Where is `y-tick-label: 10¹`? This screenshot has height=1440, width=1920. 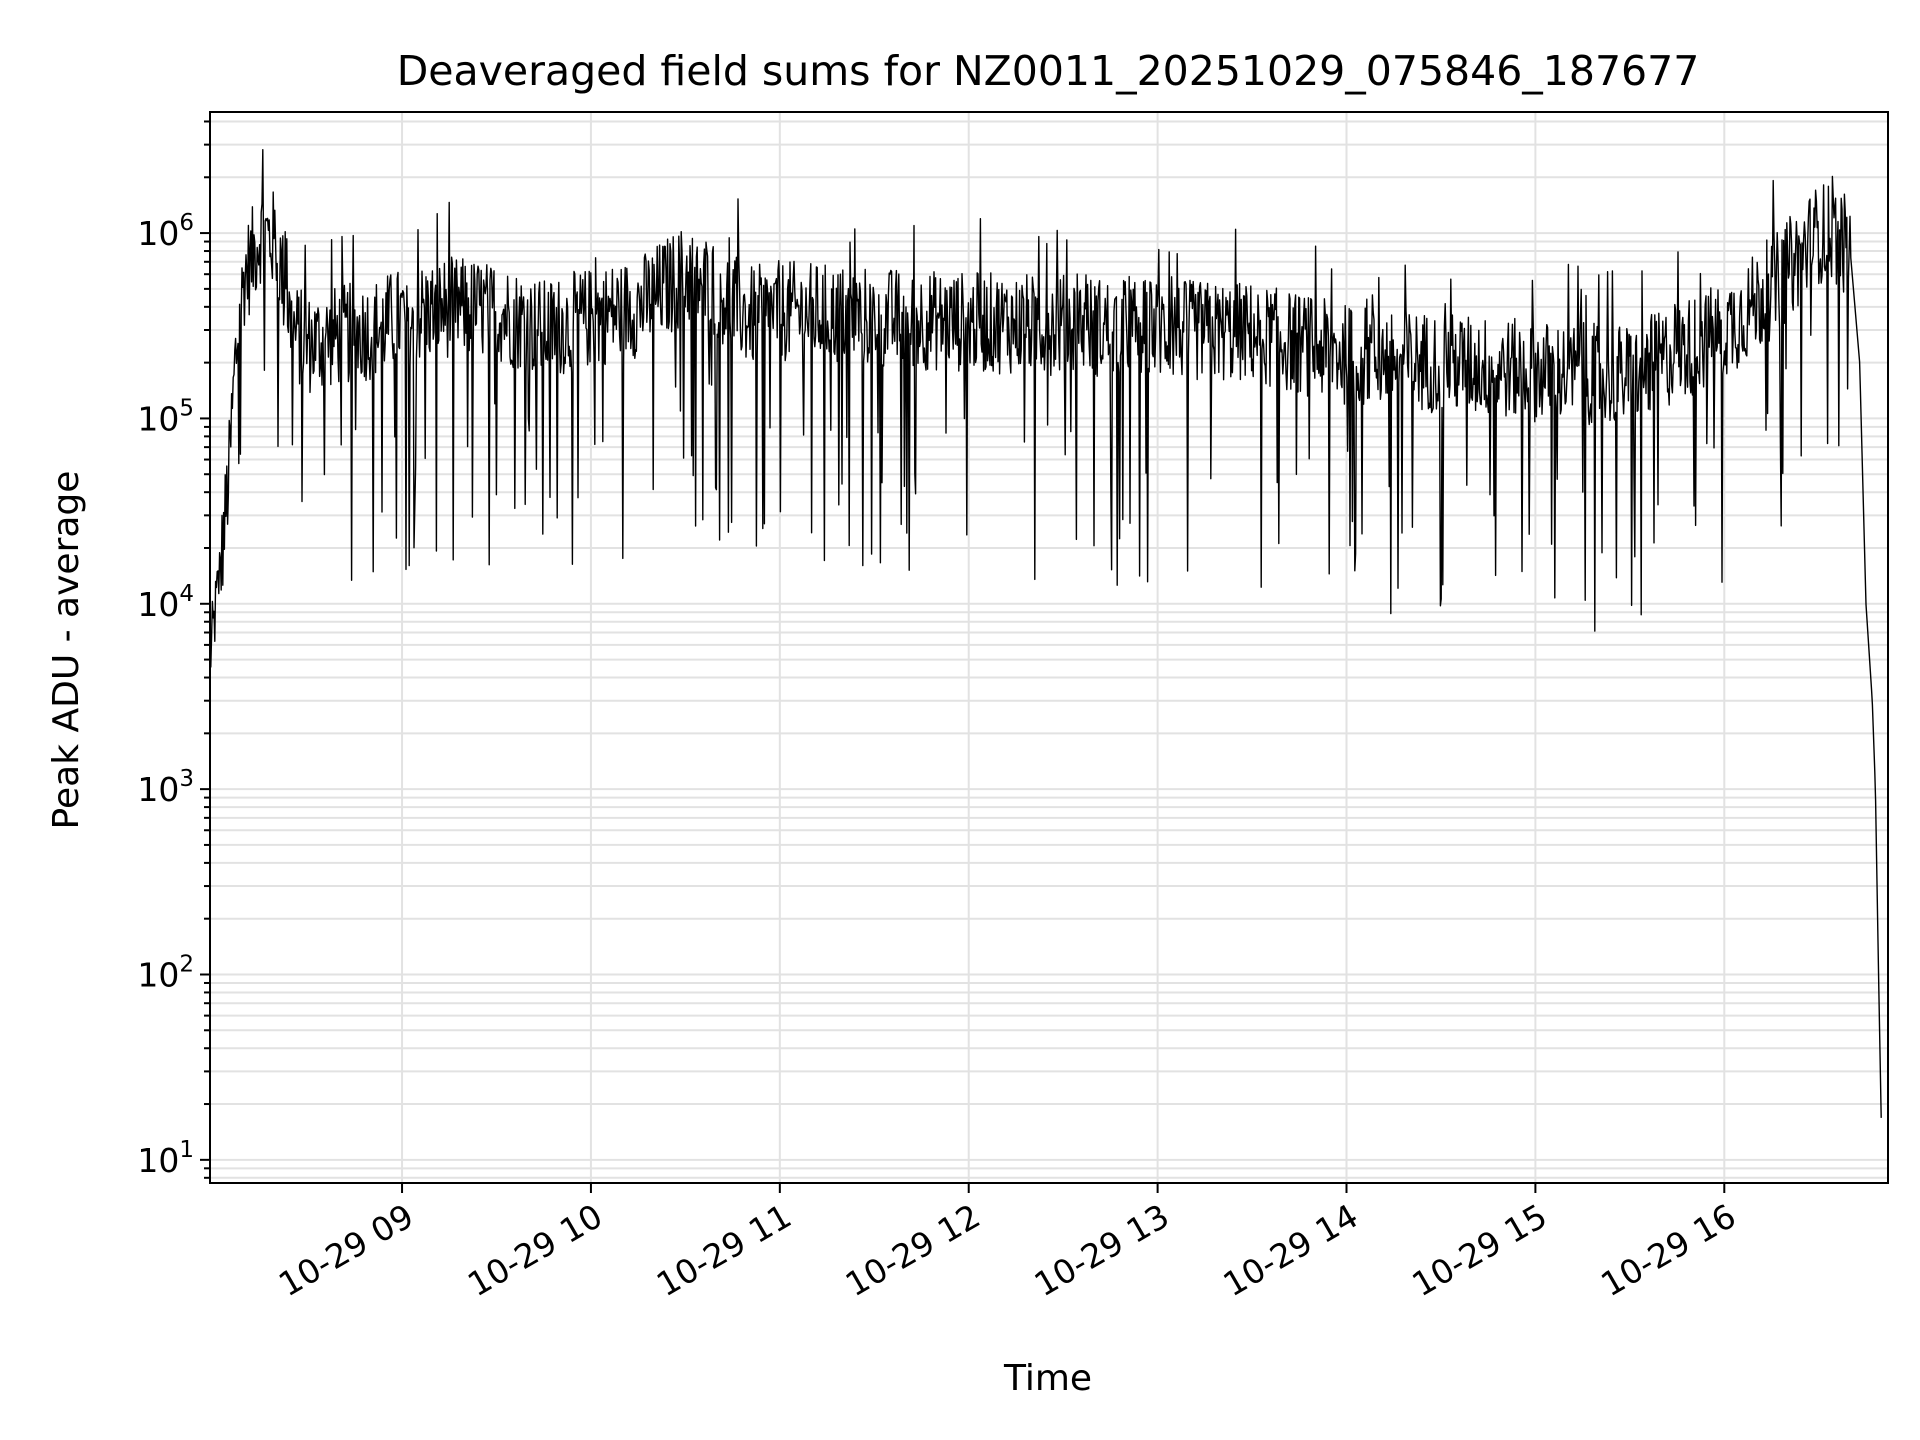 y-tick-label: 10¹ is located at coordinates (165, 1158).